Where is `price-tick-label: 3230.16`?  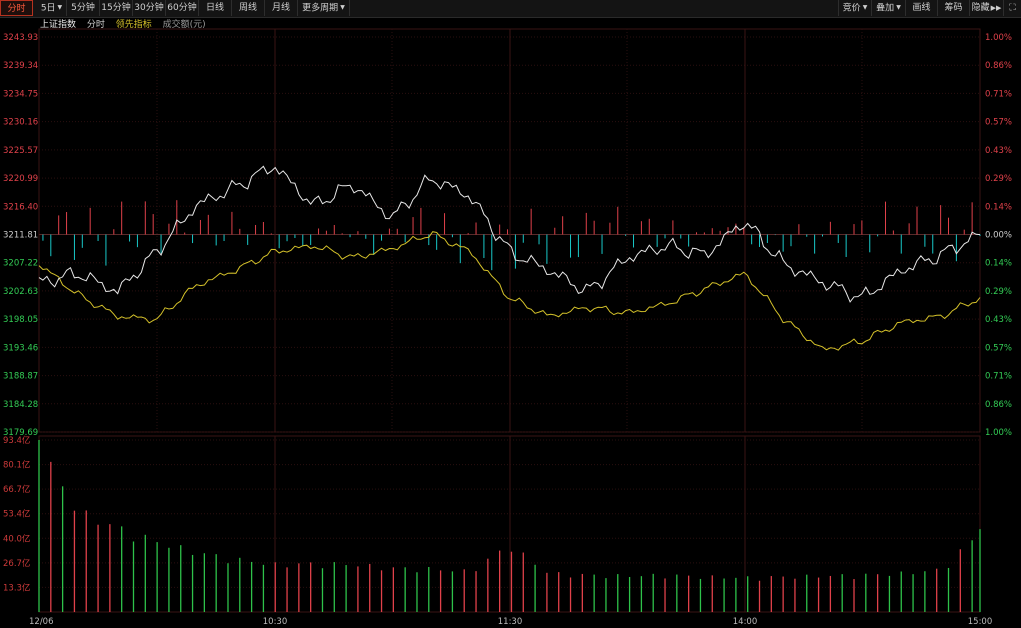 price-tick-label: 3230.16 is located at coordinates (20, 123).